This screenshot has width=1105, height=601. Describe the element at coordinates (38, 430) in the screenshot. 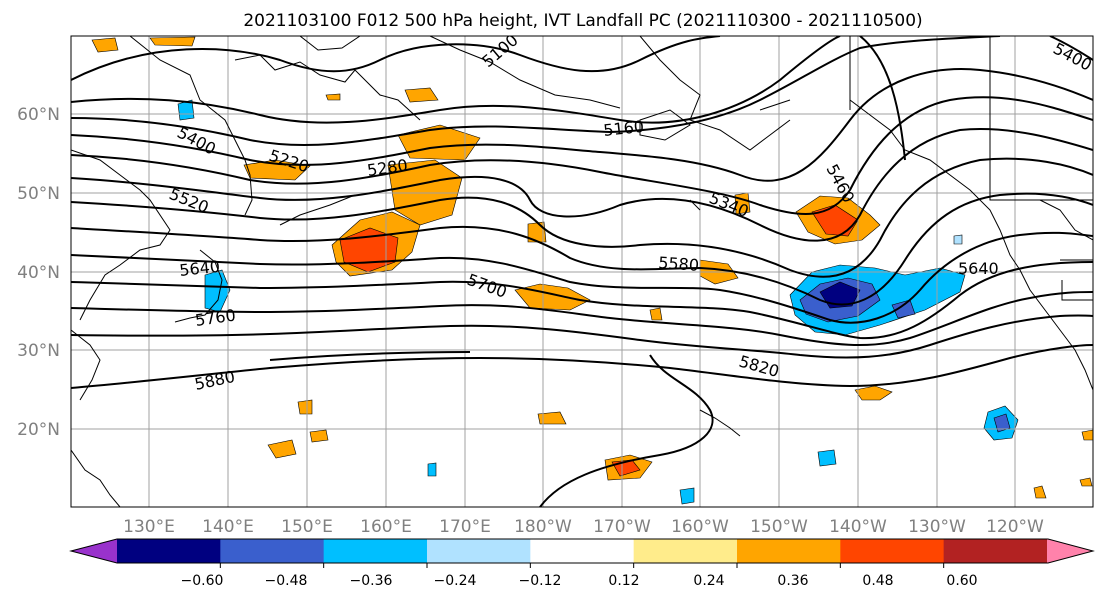

I see `lat-label: 20°N` at that location.